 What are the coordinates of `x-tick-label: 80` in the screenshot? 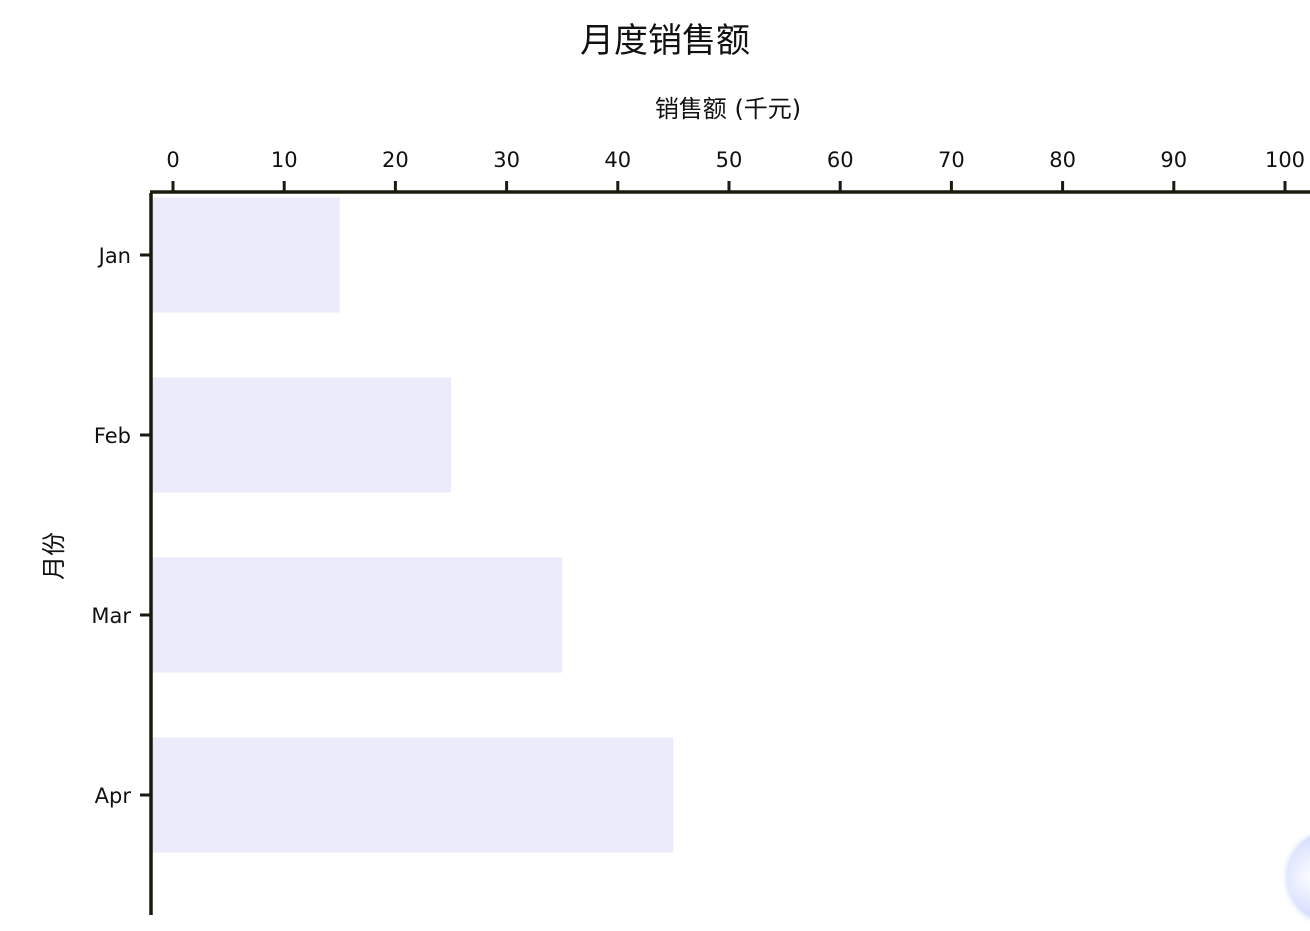 It's located at (1062, 160).